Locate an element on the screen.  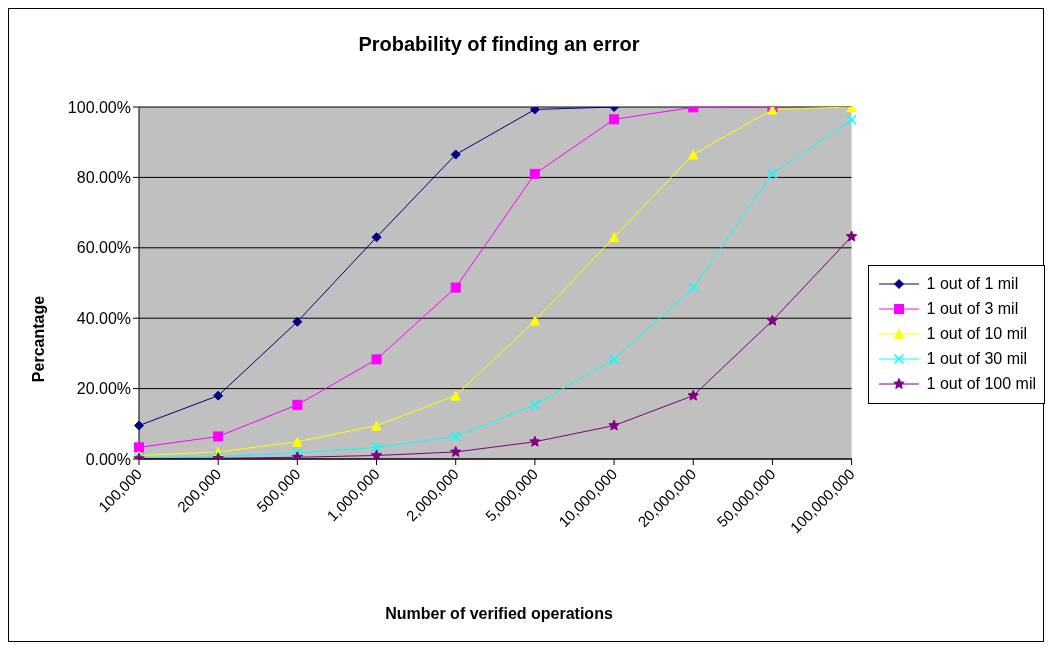
legend-label: 1 out of 3 mil is located at coordinates (972, 309).